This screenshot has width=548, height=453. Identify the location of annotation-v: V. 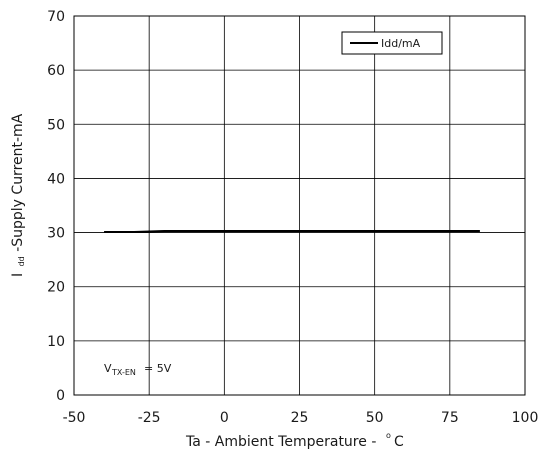
(108, 368).